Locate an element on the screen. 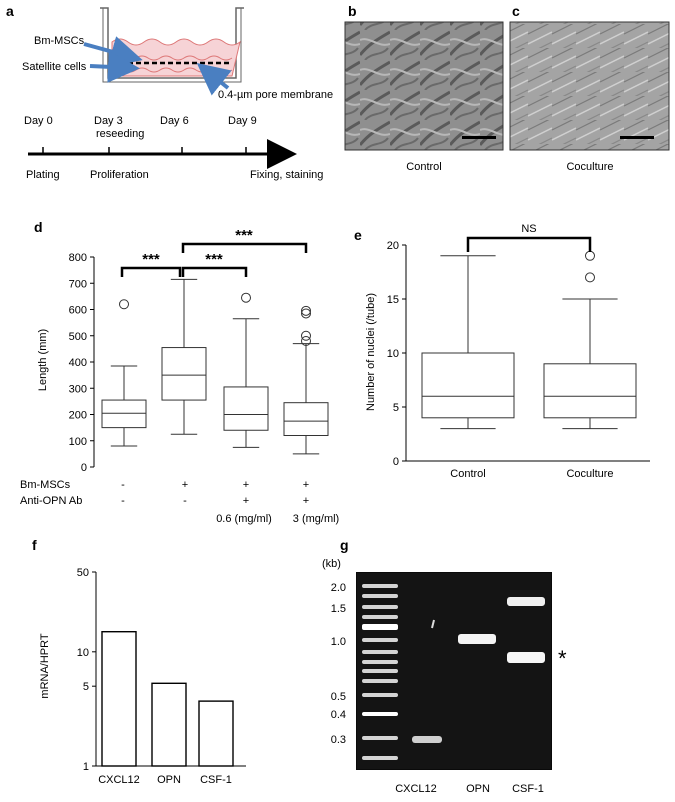  panel-a-letter: a is located at coordinates (10, 11).